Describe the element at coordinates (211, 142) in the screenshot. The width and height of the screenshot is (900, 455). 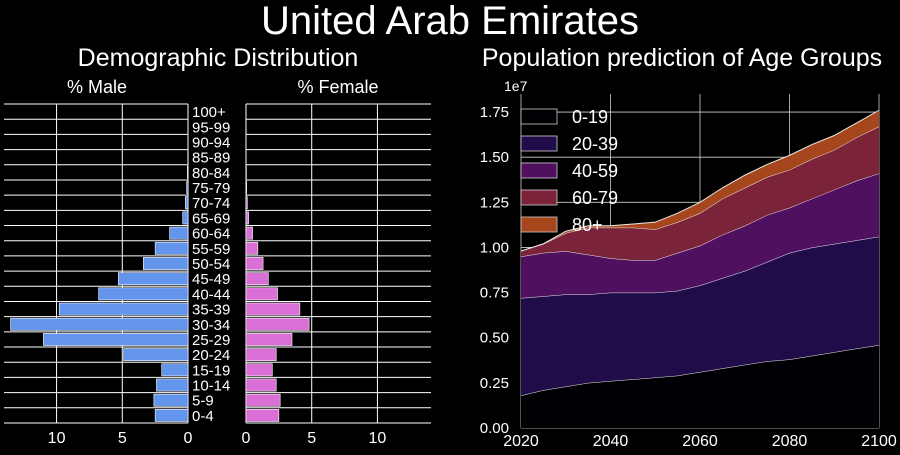
I see `age-group-label: 90-94` at that location.